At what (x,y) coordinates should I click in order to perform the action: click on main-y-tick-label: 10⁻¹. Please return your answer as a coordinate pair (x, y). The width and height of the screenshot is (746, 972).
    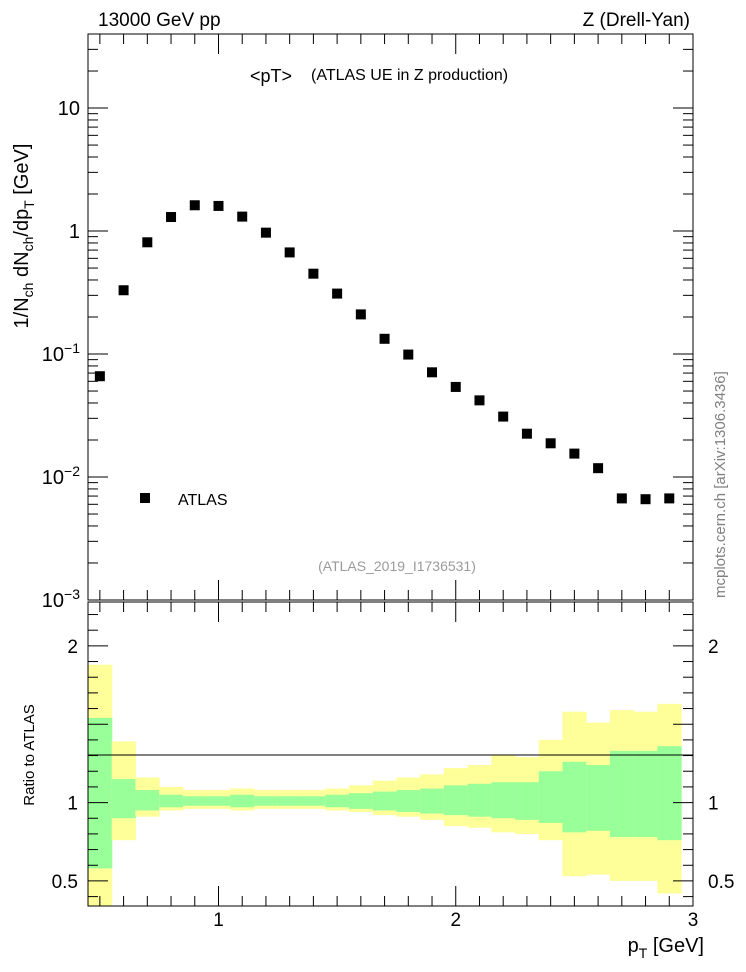
    Looking at the image, I should click on (61, 353).